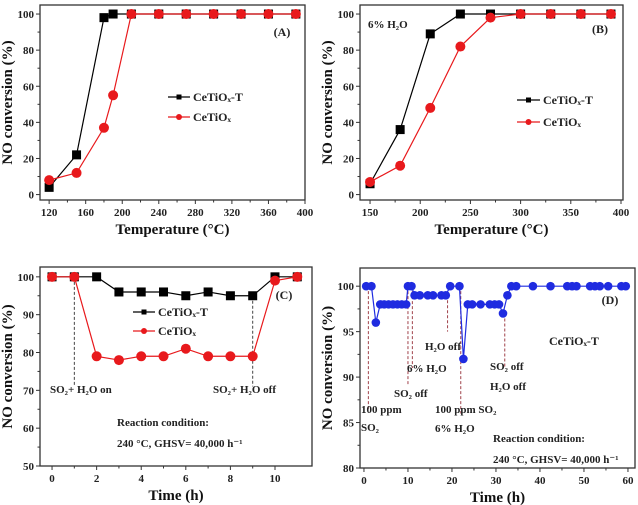 This screenshot has height=505, width=638. I want to click on annotation: Reaction condition:, so click(163, 423).